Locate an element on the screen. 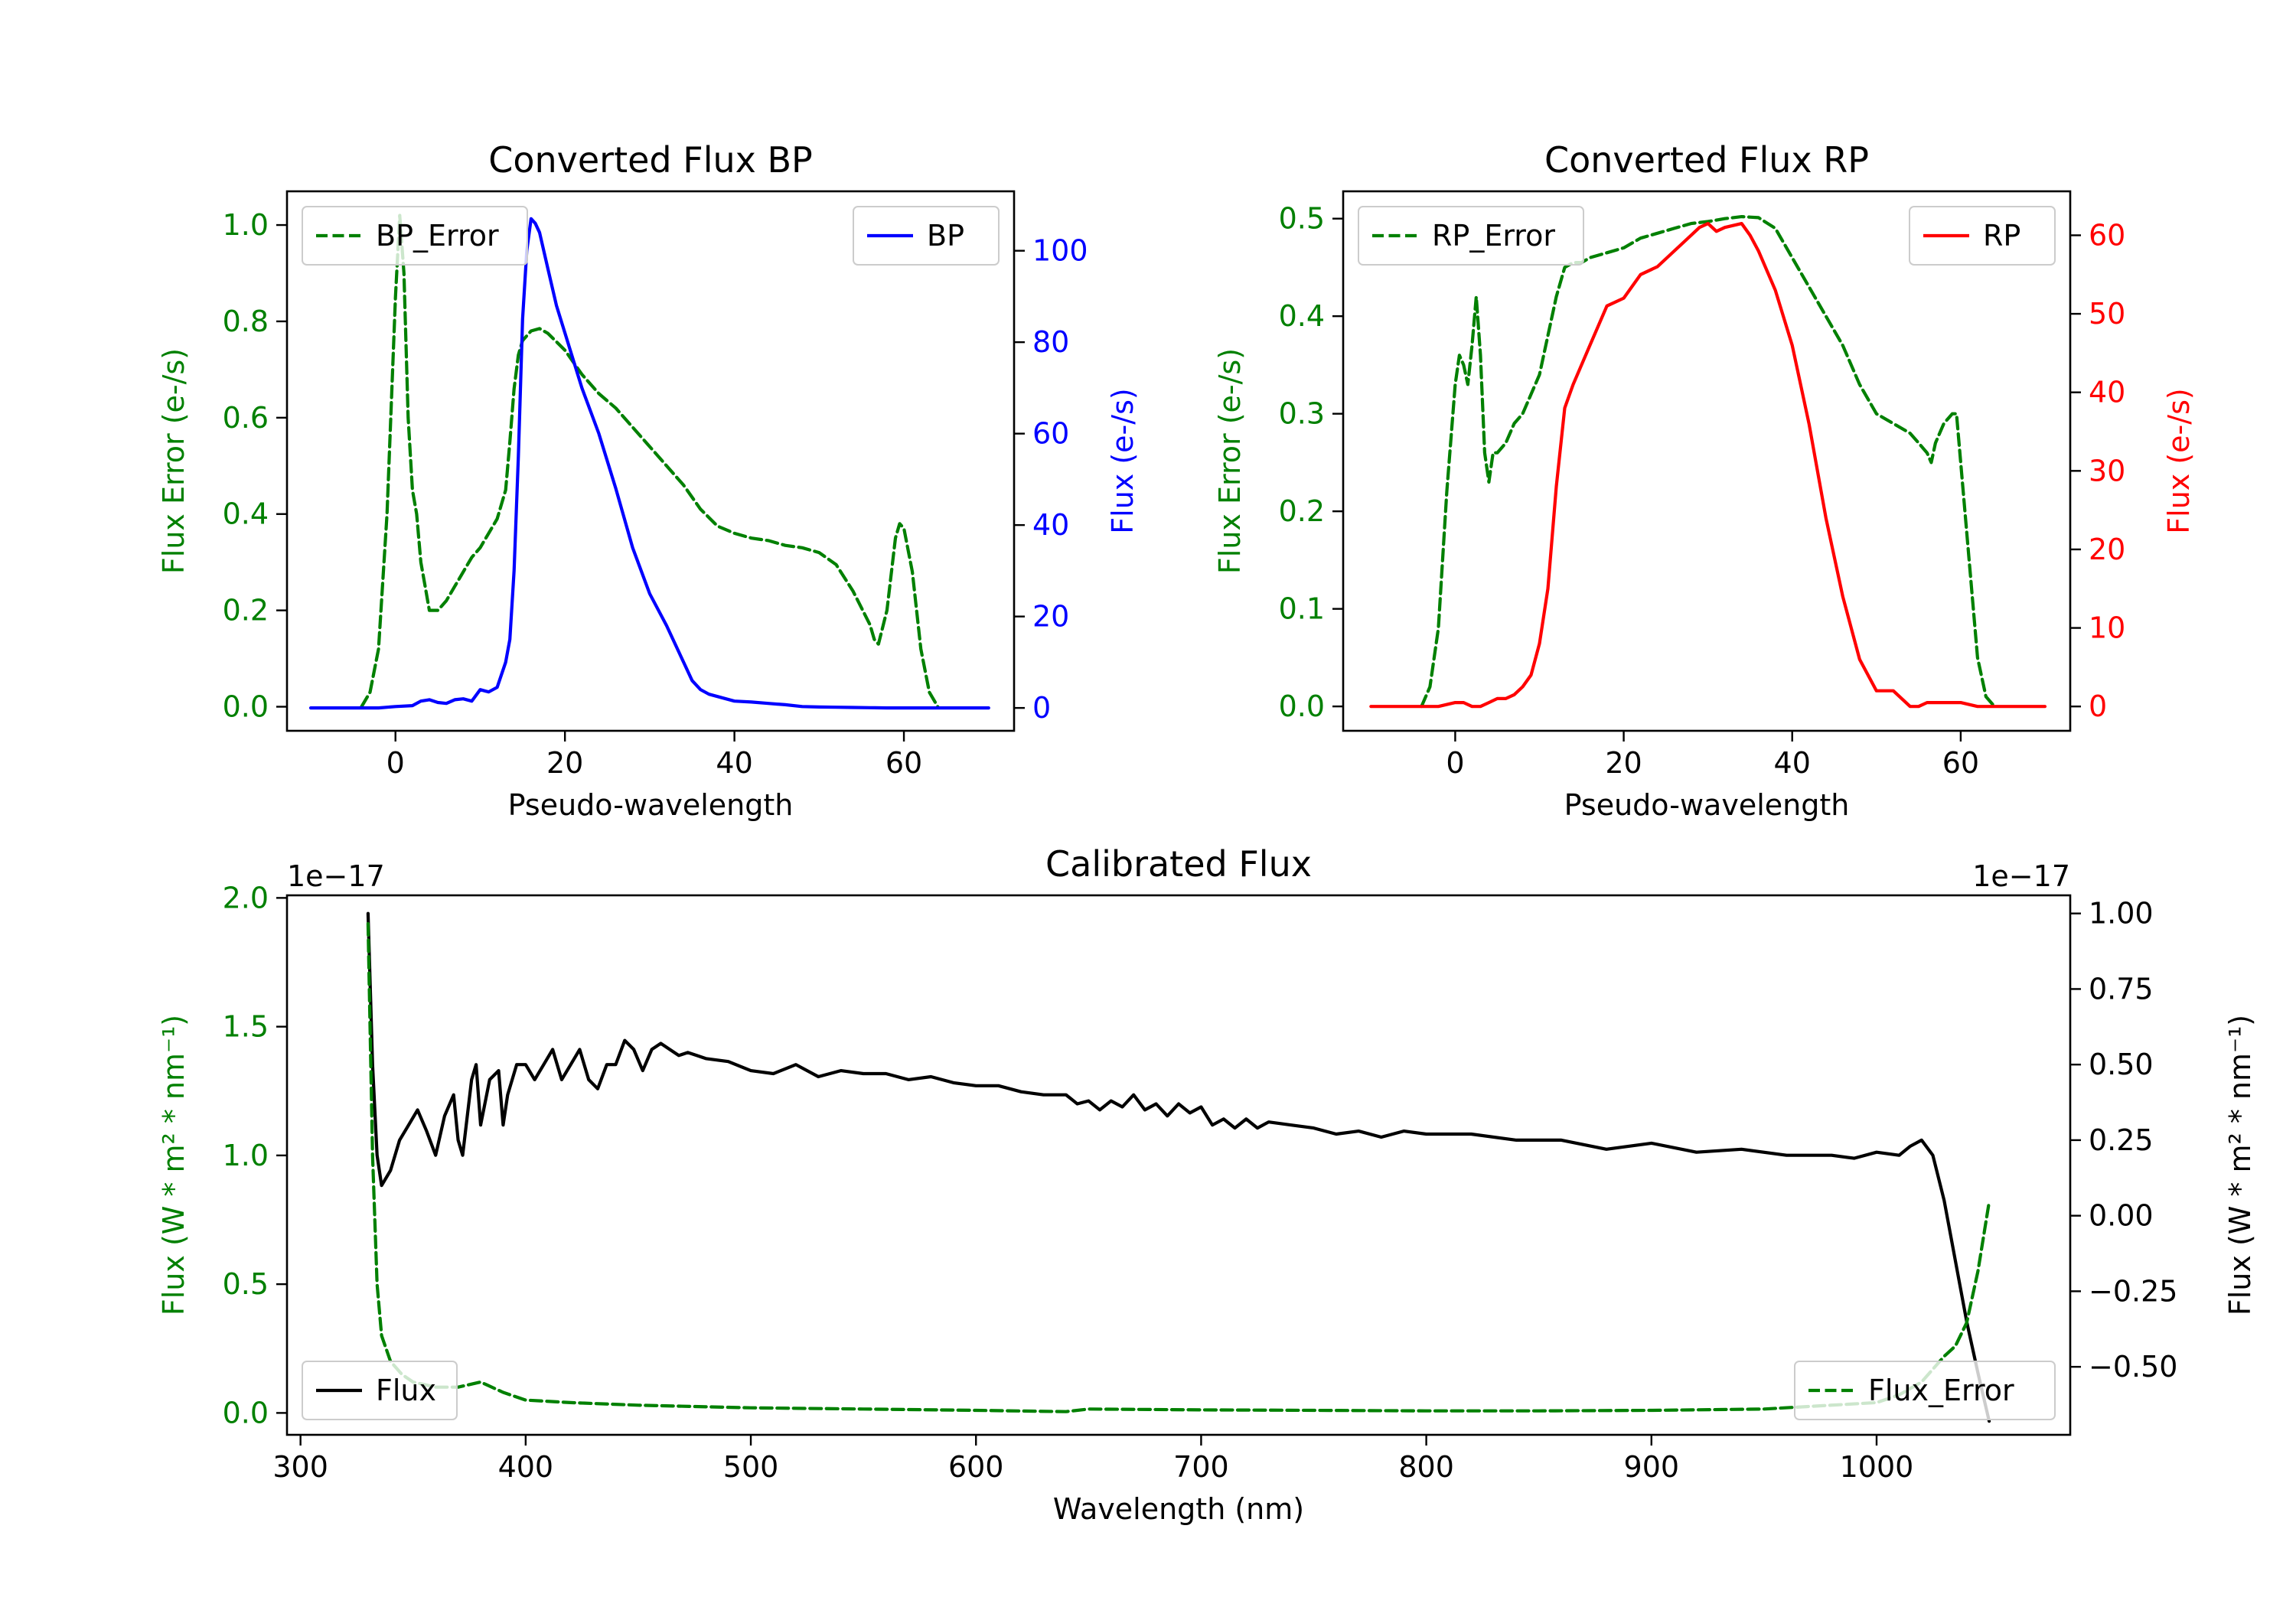 This screenshot has height=1607, width=2296. right-y-tick-label: 0.00 is located at coordinates (2121, 1216).